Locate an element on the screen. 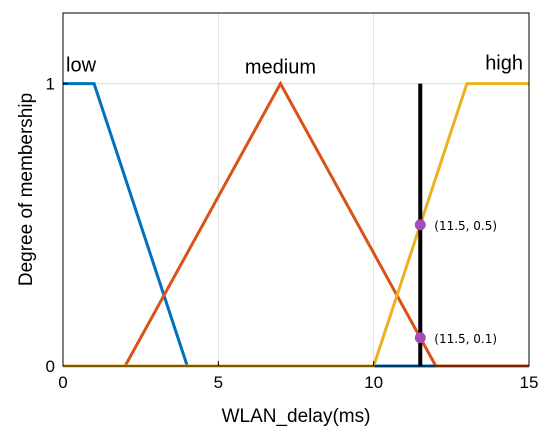 This screenshot has height=445, width=550. x-tick-label: 0 is located at coordinates (62, 382).